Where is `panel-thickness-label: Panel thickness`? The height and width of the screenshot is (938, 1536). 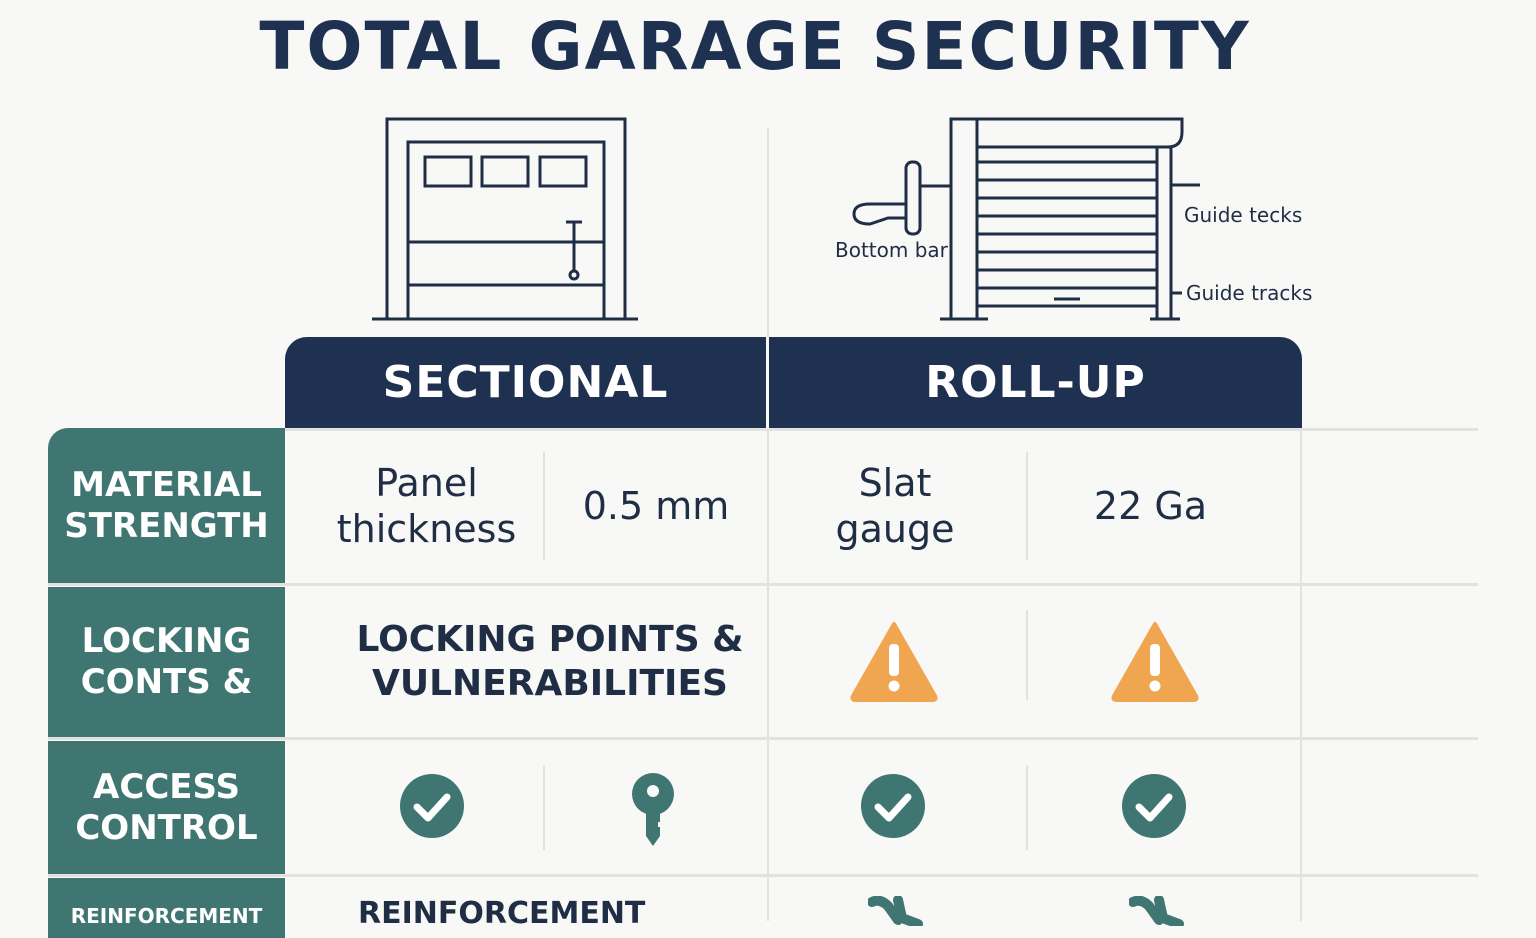
panel-thickness-label: Panel thickness is located at coordinates (426, 505).